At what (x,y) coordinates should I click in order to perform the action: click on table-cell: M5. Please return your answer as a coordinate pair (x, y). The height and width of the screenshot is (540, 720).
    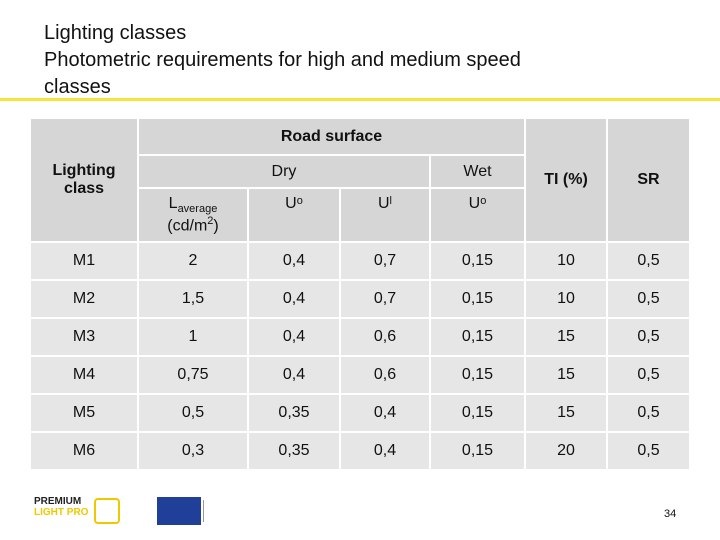
    Looking at the image, I should click on (84, 413).